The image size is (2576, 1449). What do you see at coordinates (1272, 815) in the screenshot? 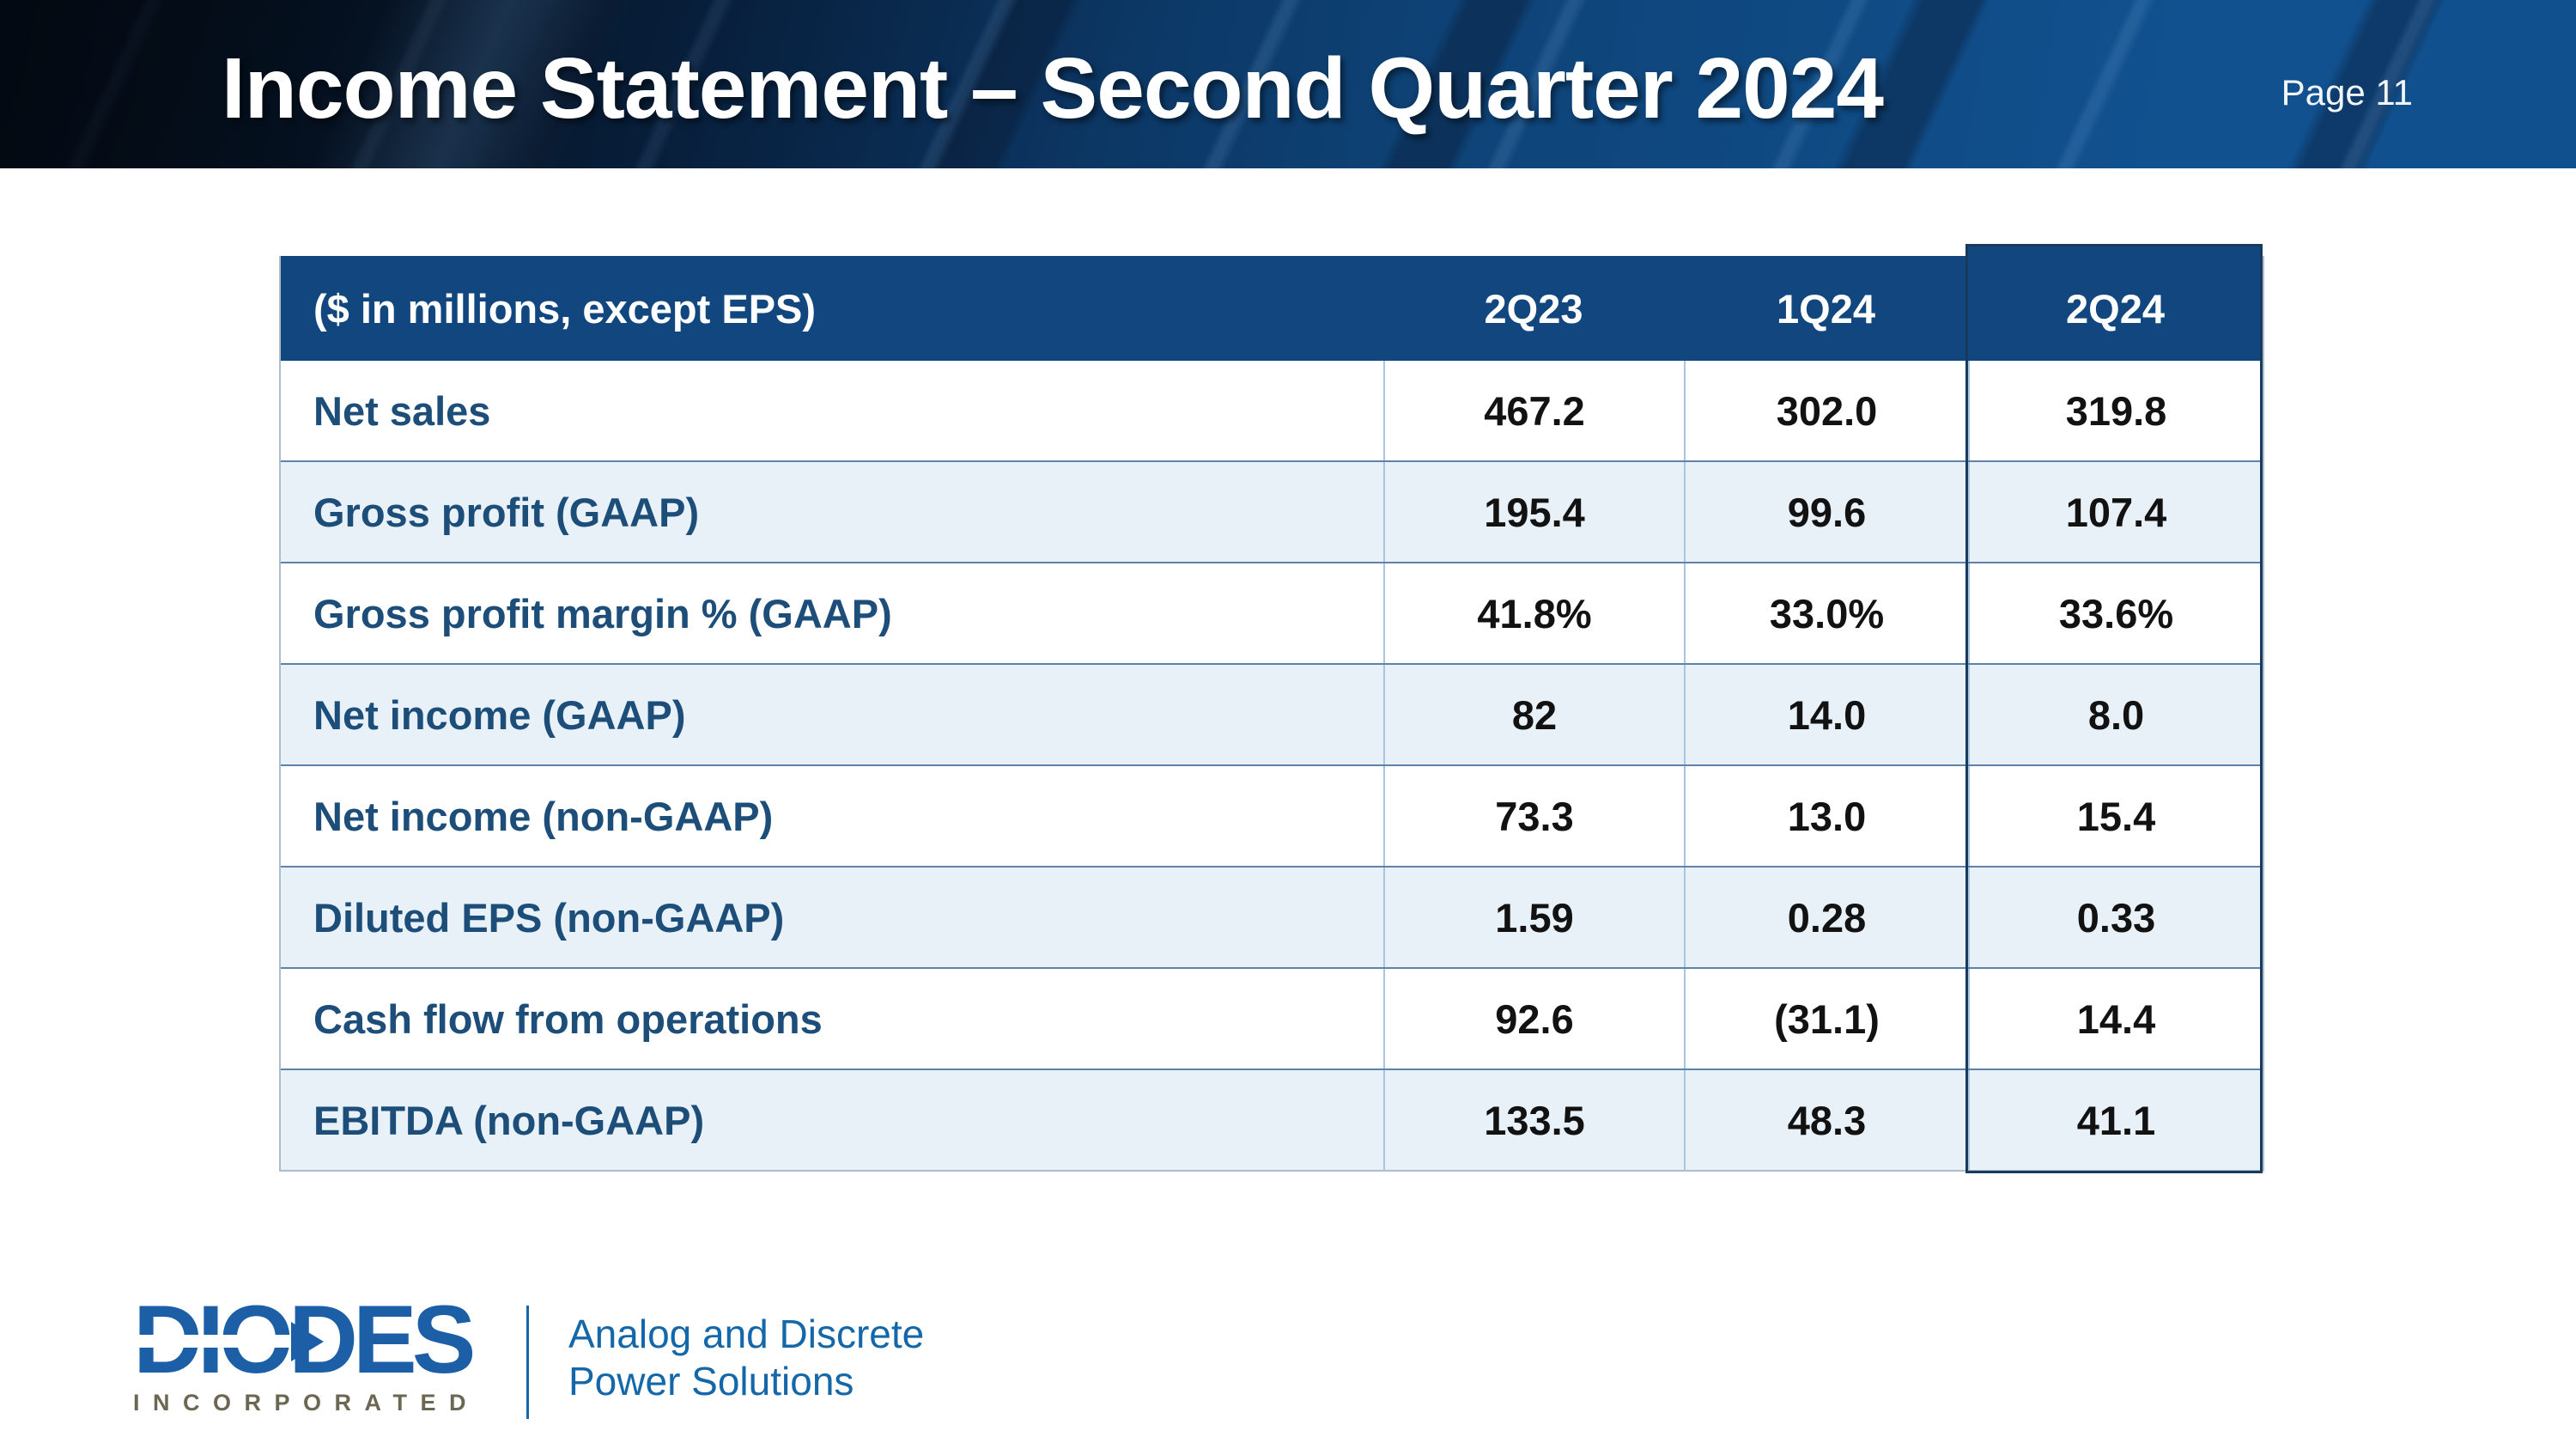
I see `table-row: Net income (non-GAAP) 73.3 13.0 15.4` at bounding box center [1272, 815].